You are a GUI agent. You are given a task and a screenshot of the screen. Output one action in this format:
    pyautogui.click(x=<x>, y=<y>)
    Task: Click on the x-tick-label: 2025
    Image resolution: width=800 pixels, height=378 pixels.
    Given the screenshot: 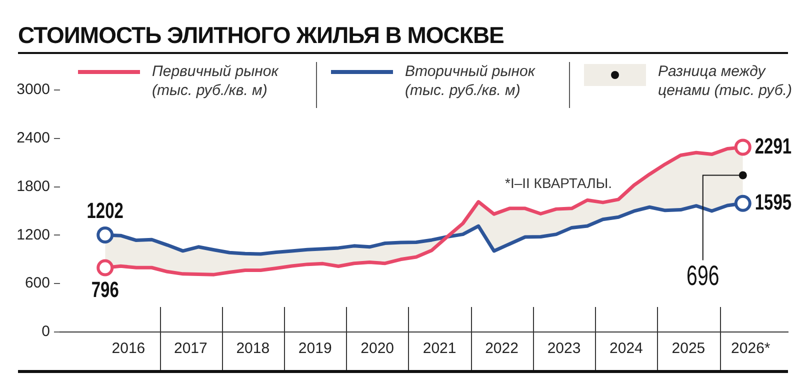 What is the action you would take?
    pyautogui.click(x=689, y=349)
    